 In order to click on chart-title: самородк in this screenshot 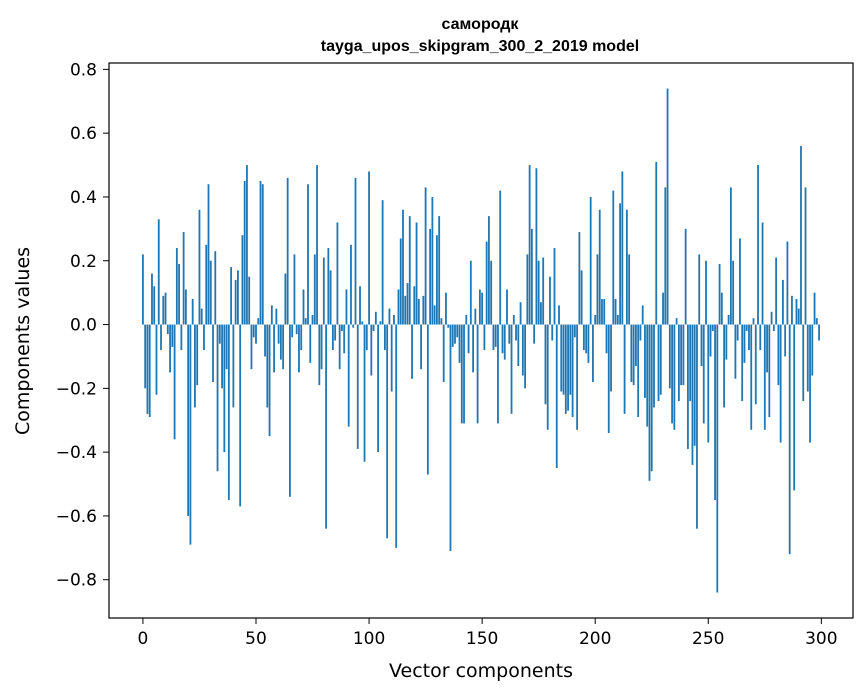, I will do `click(481, 24)`.